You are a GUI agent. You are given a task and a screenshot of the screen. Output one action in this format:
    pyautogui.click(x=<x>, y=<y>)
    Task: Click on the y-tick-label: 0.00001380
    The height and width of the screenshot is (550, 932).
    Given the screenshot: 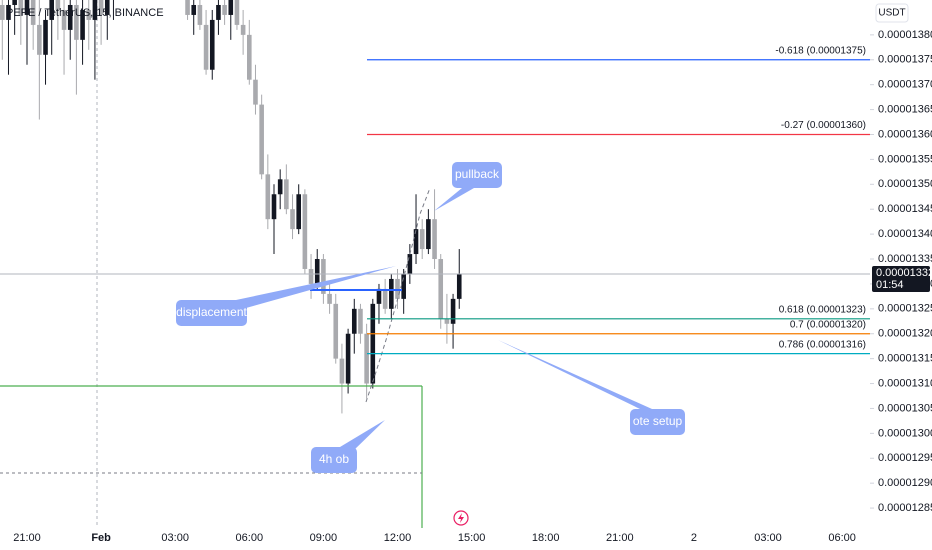 What is the action you would take?
    pyautogui.click(x=905, y=35)
    